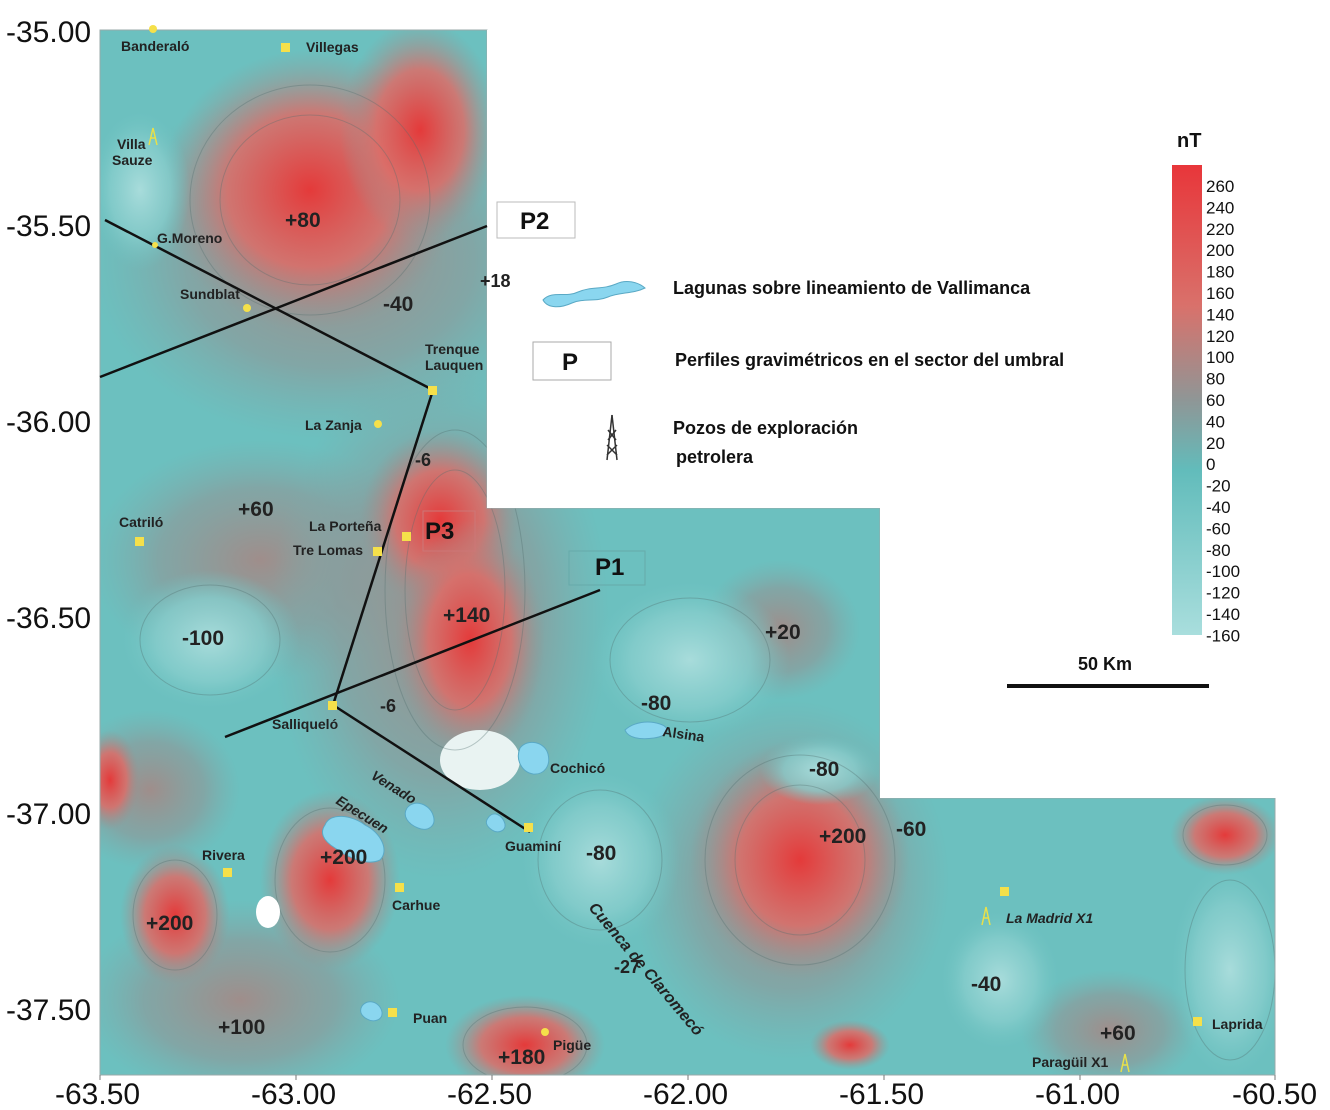 The width and height of the screenshot is (1330, 1110). Describe the element at coordinates (1210, 464) in the screenshot. I see `colorbar-label: 0` at that location.